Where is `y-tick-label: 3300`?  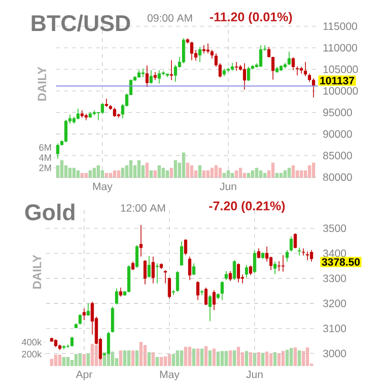
y-tick-label: 3300 is located at coordinates (334, 278).